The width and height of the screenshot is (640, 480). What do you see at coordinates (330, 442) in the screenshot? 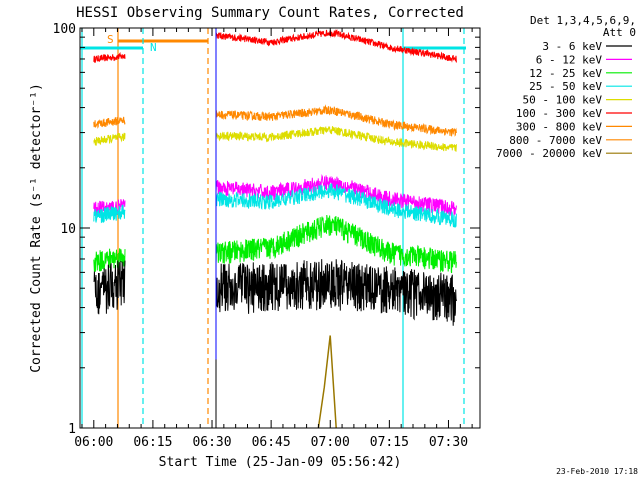
I see `x-tick-label: 07:00` at bounding box center [330, 442].